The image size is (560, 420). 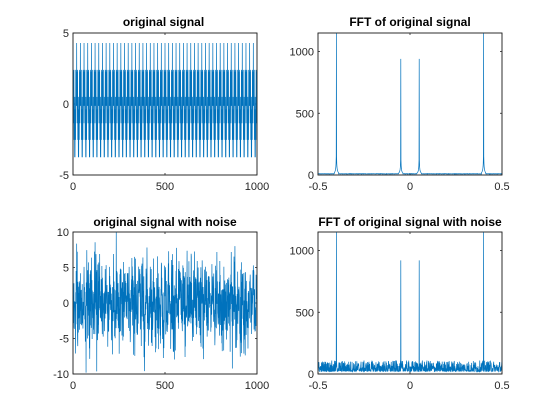 I want to click on subplot-1-title: original signal, so click(x=163, y=22).